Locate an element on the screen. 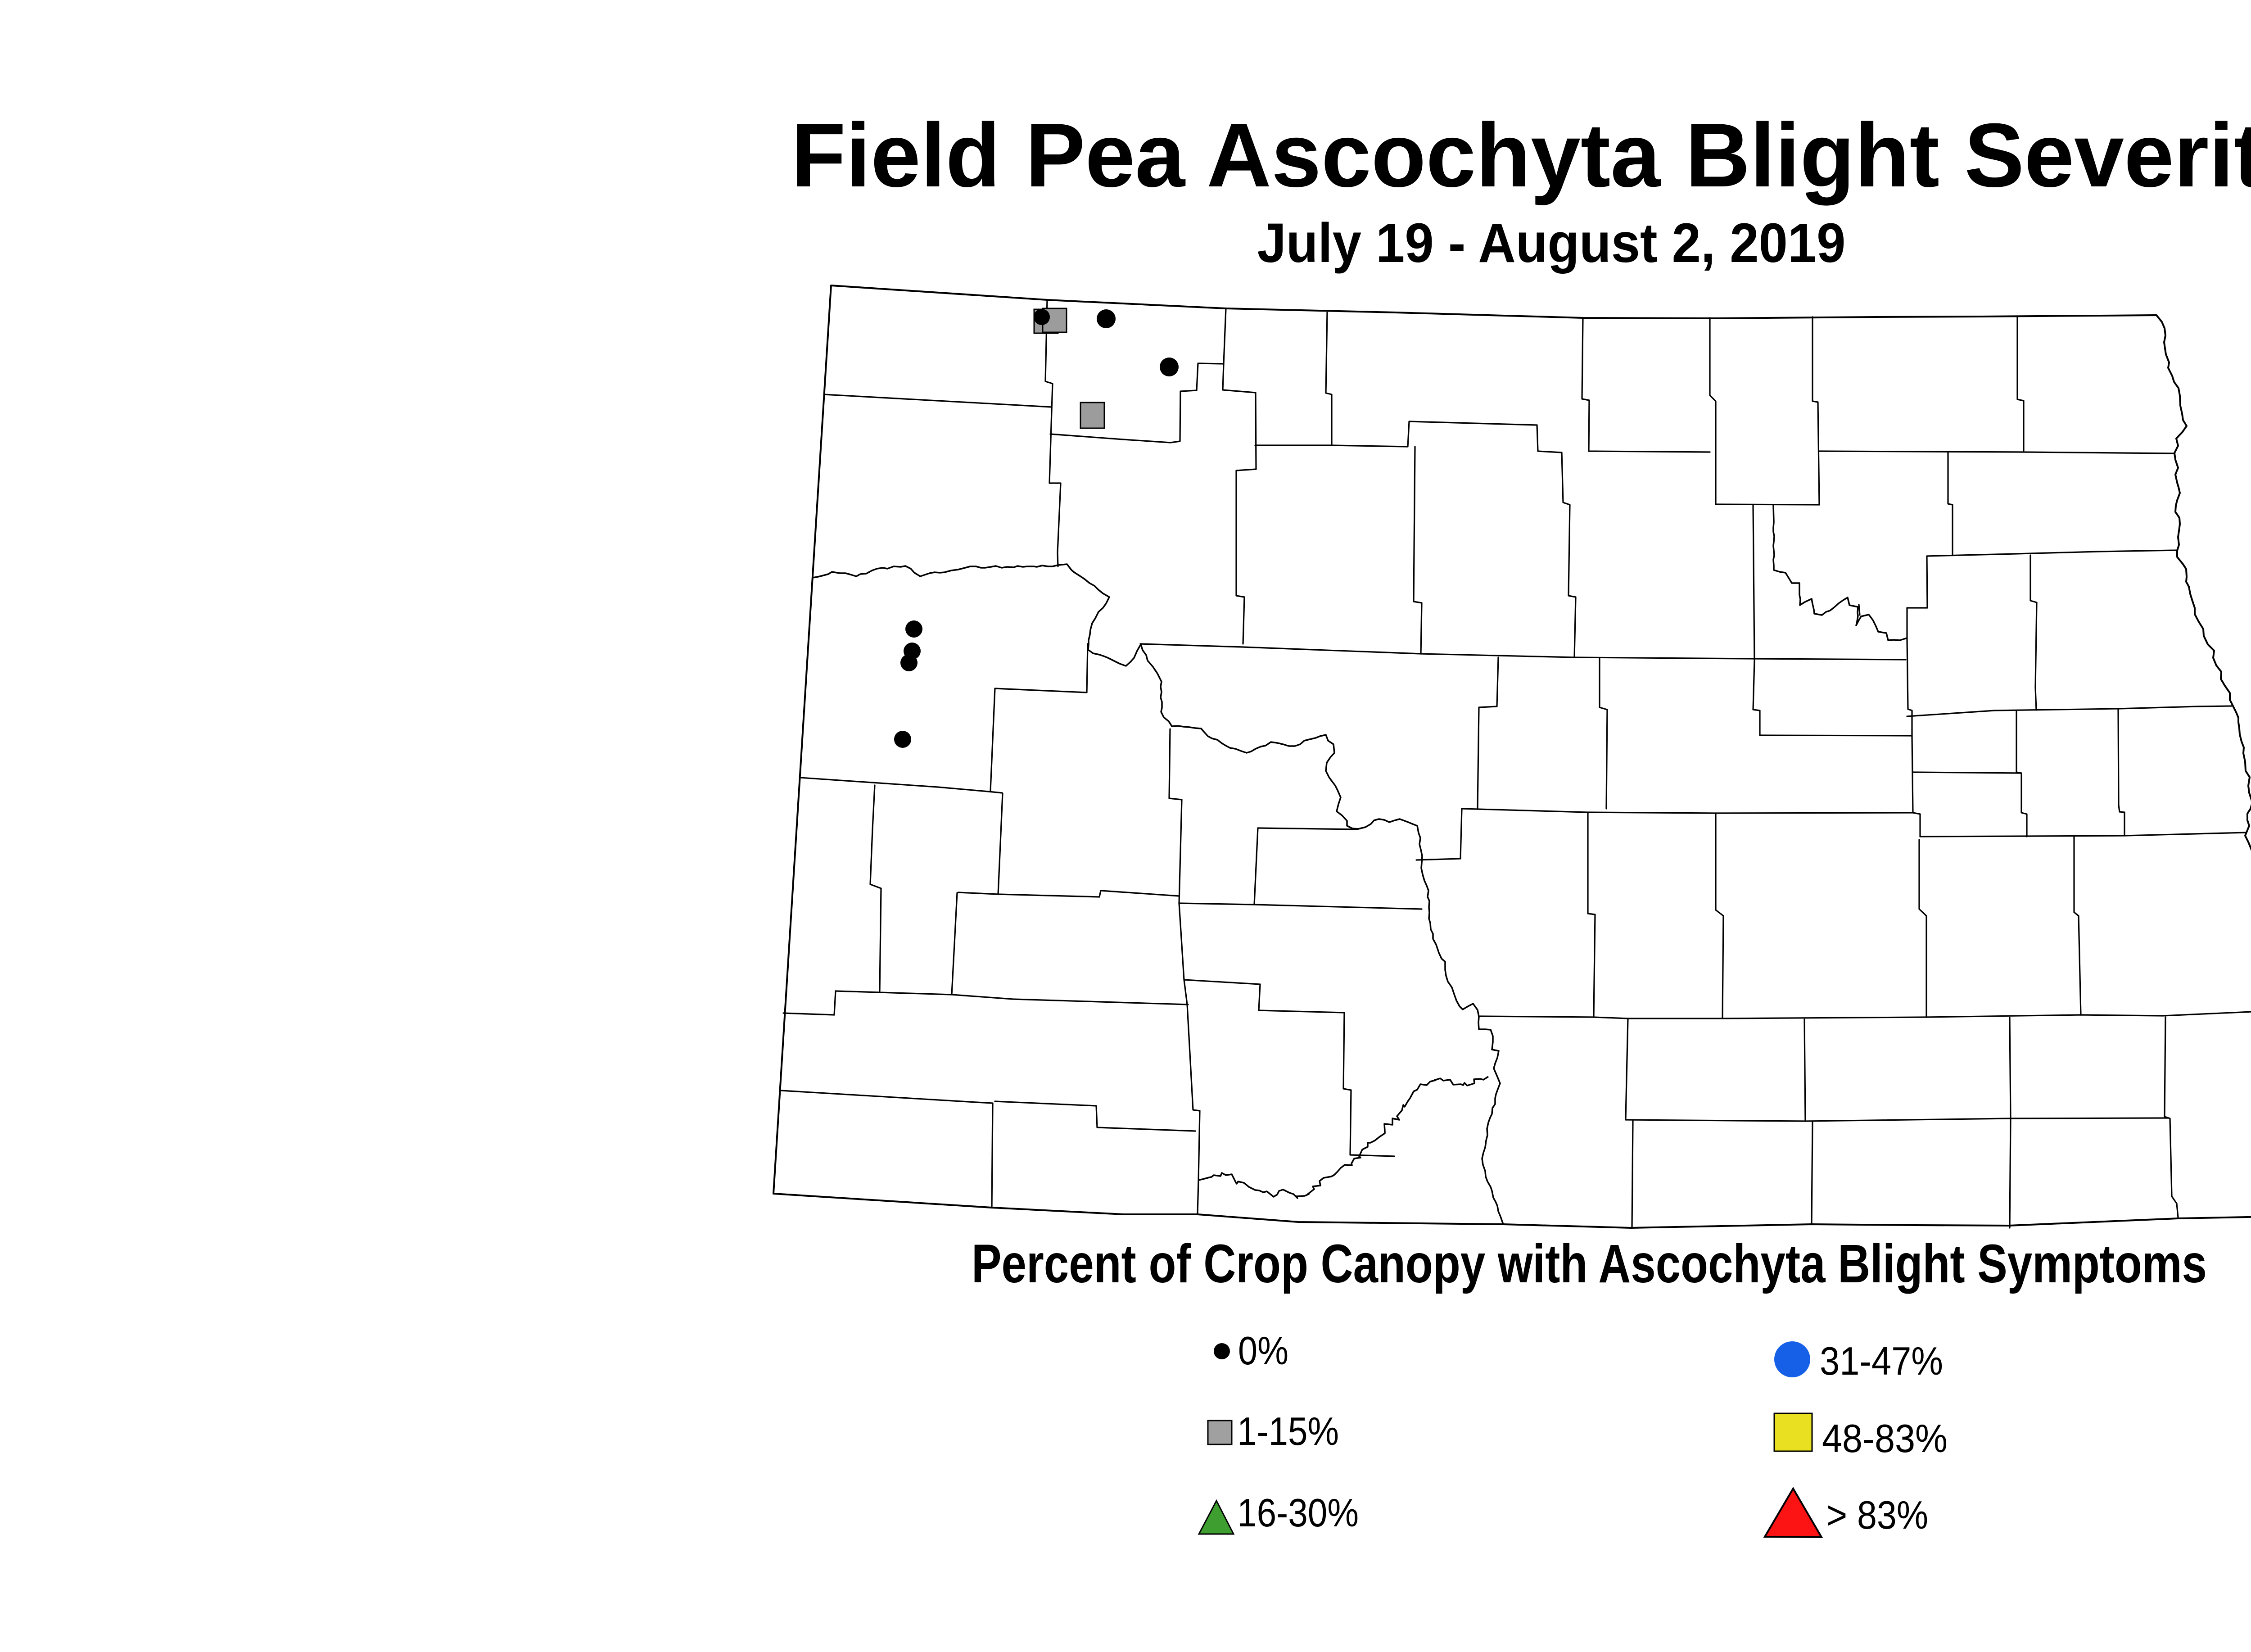 The height and width of the screenshot is (1652, 2251). svg-text: 0% is located at coordinates (1263, 1351).